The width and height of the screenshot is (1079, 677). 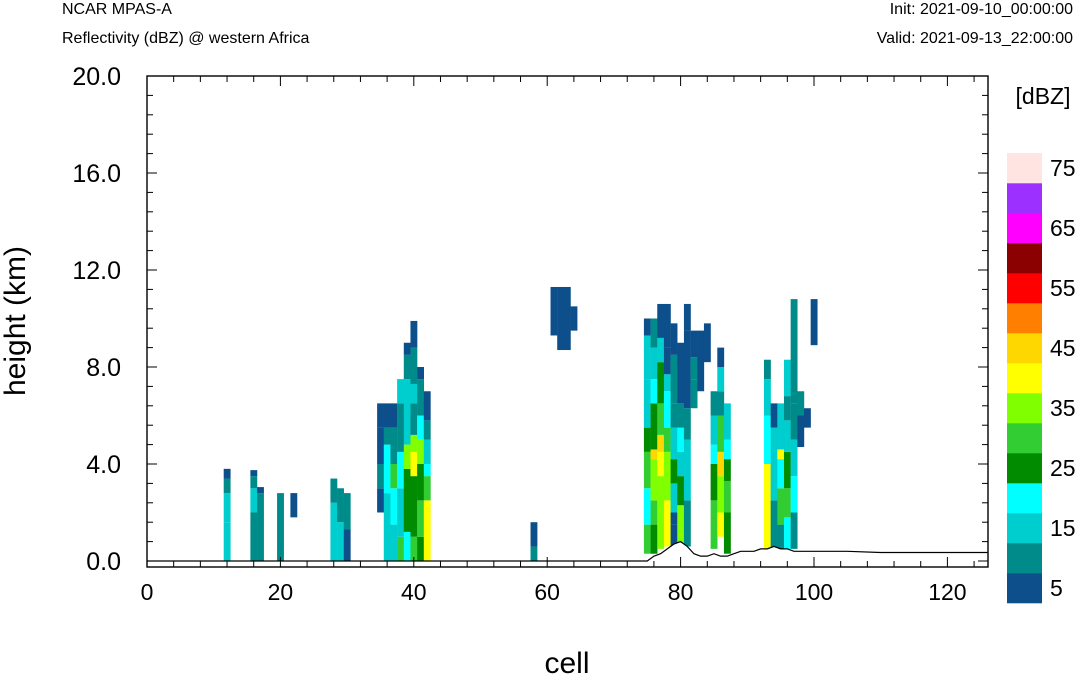 What do you see at coordinates (16, 321) in the screenshot?
I see `y-axis-label: height (km)` at bounding box center [16, 321].